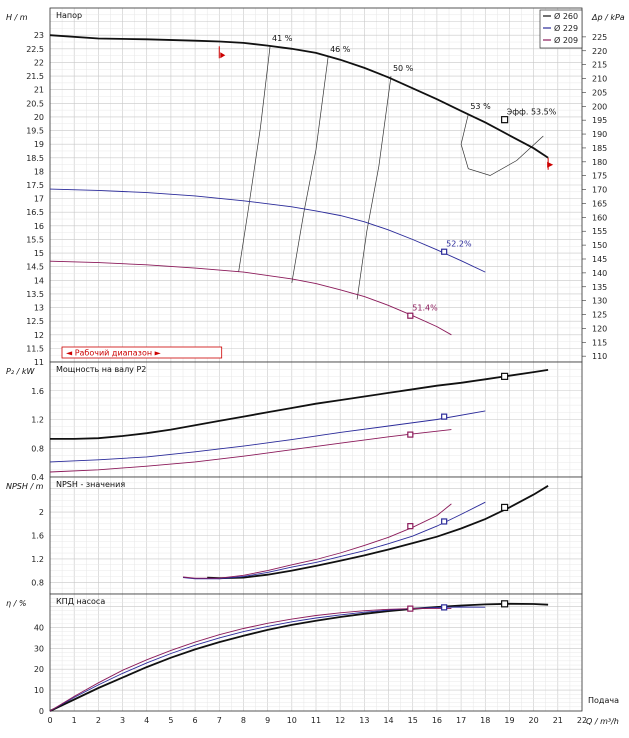  What do you see at coordinates (603, 700) in the screenshot?
I see `x-axis-caption: Подача` at bounding box center [603, 700].